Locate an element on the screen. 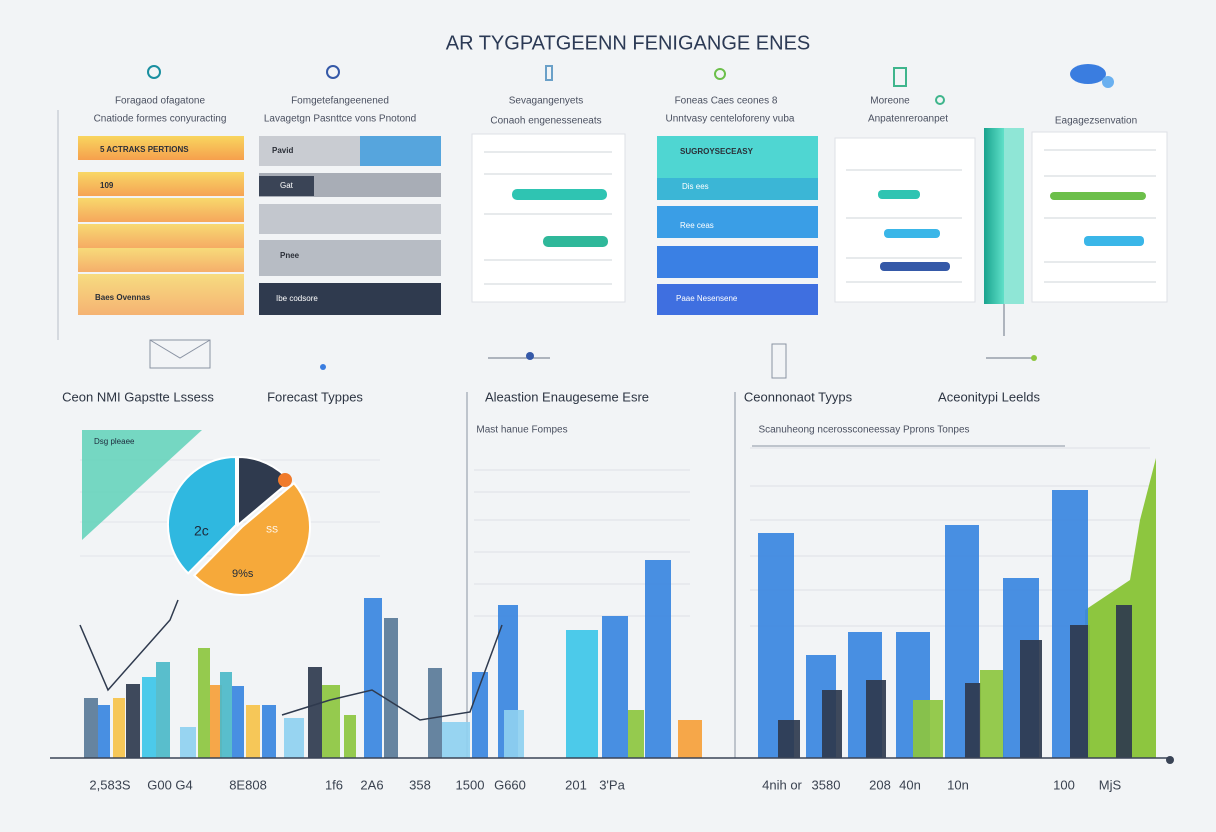  axis-label: 3'Pa is located at coordinates (612, 784).